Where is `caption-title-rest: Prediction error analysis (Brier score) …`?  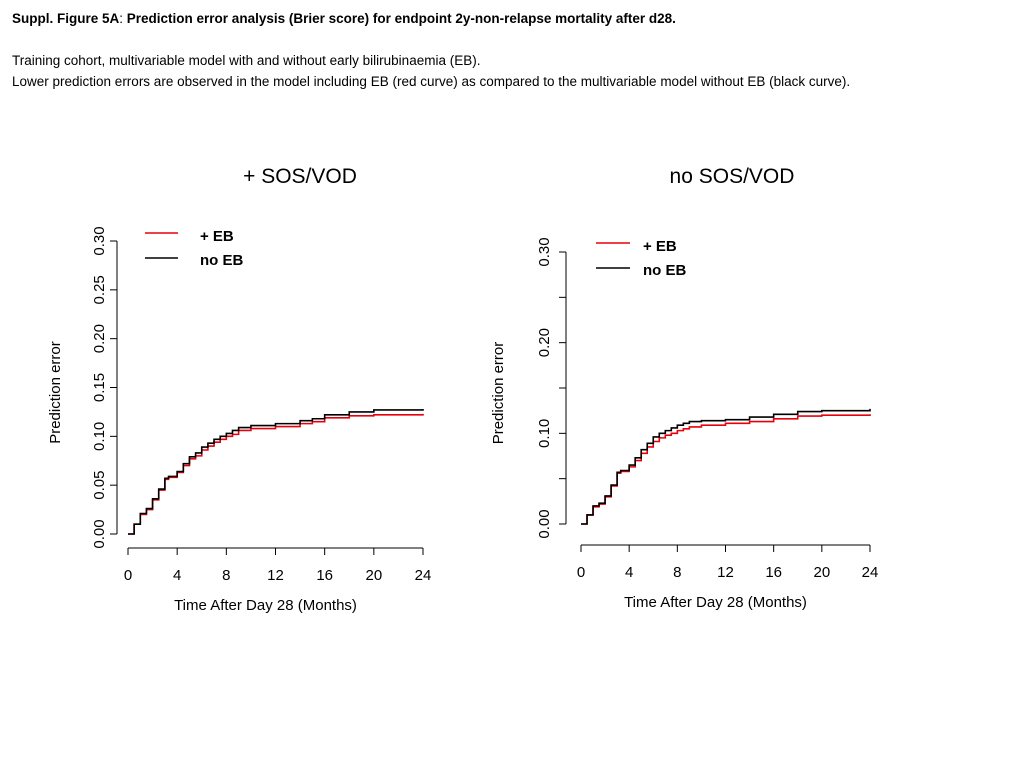
caption-title-rest: Prediction error analysis (Brier score) … is located at coordinates (401, 18).